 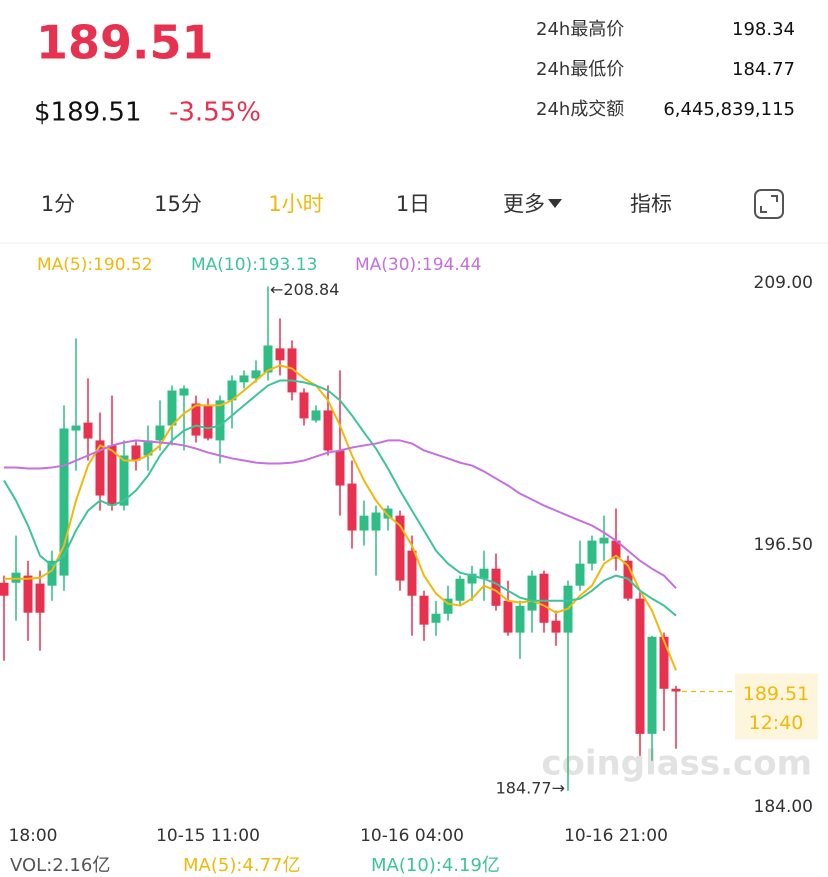 I want to click on last-price-box, so click(x=776, y=706).